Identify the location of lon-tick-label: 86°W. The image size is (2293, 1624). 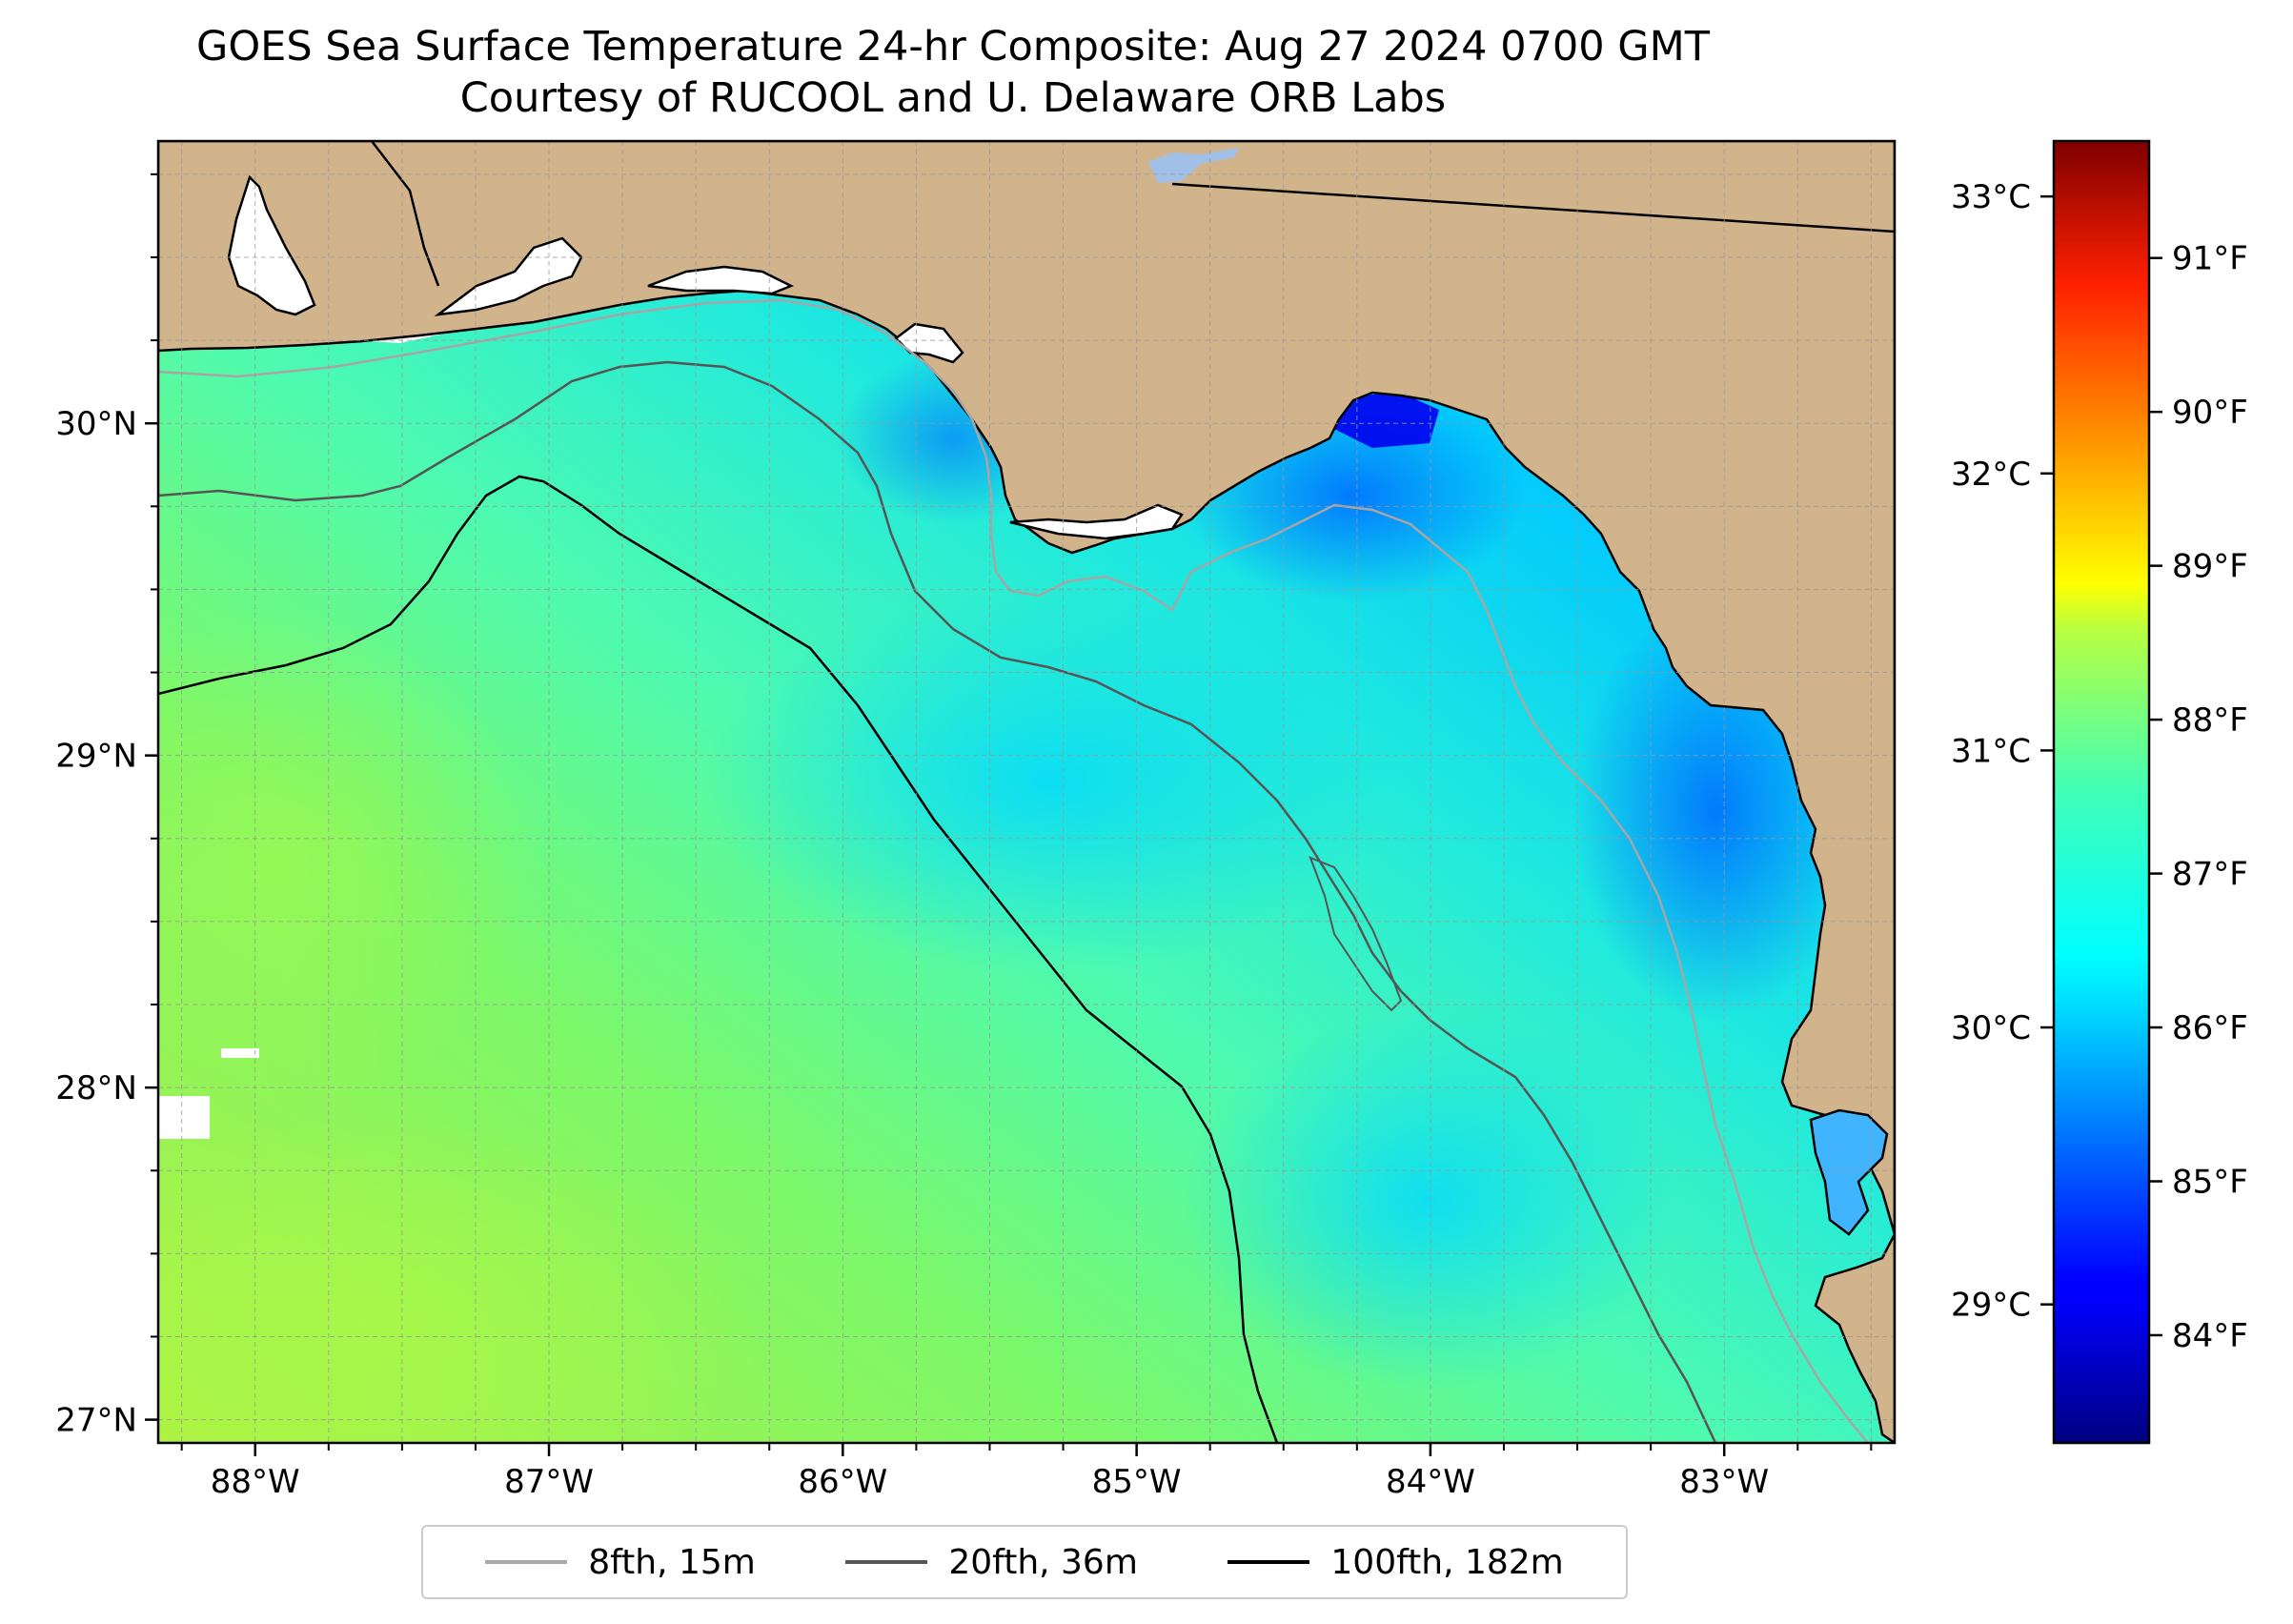
(842, 1482).